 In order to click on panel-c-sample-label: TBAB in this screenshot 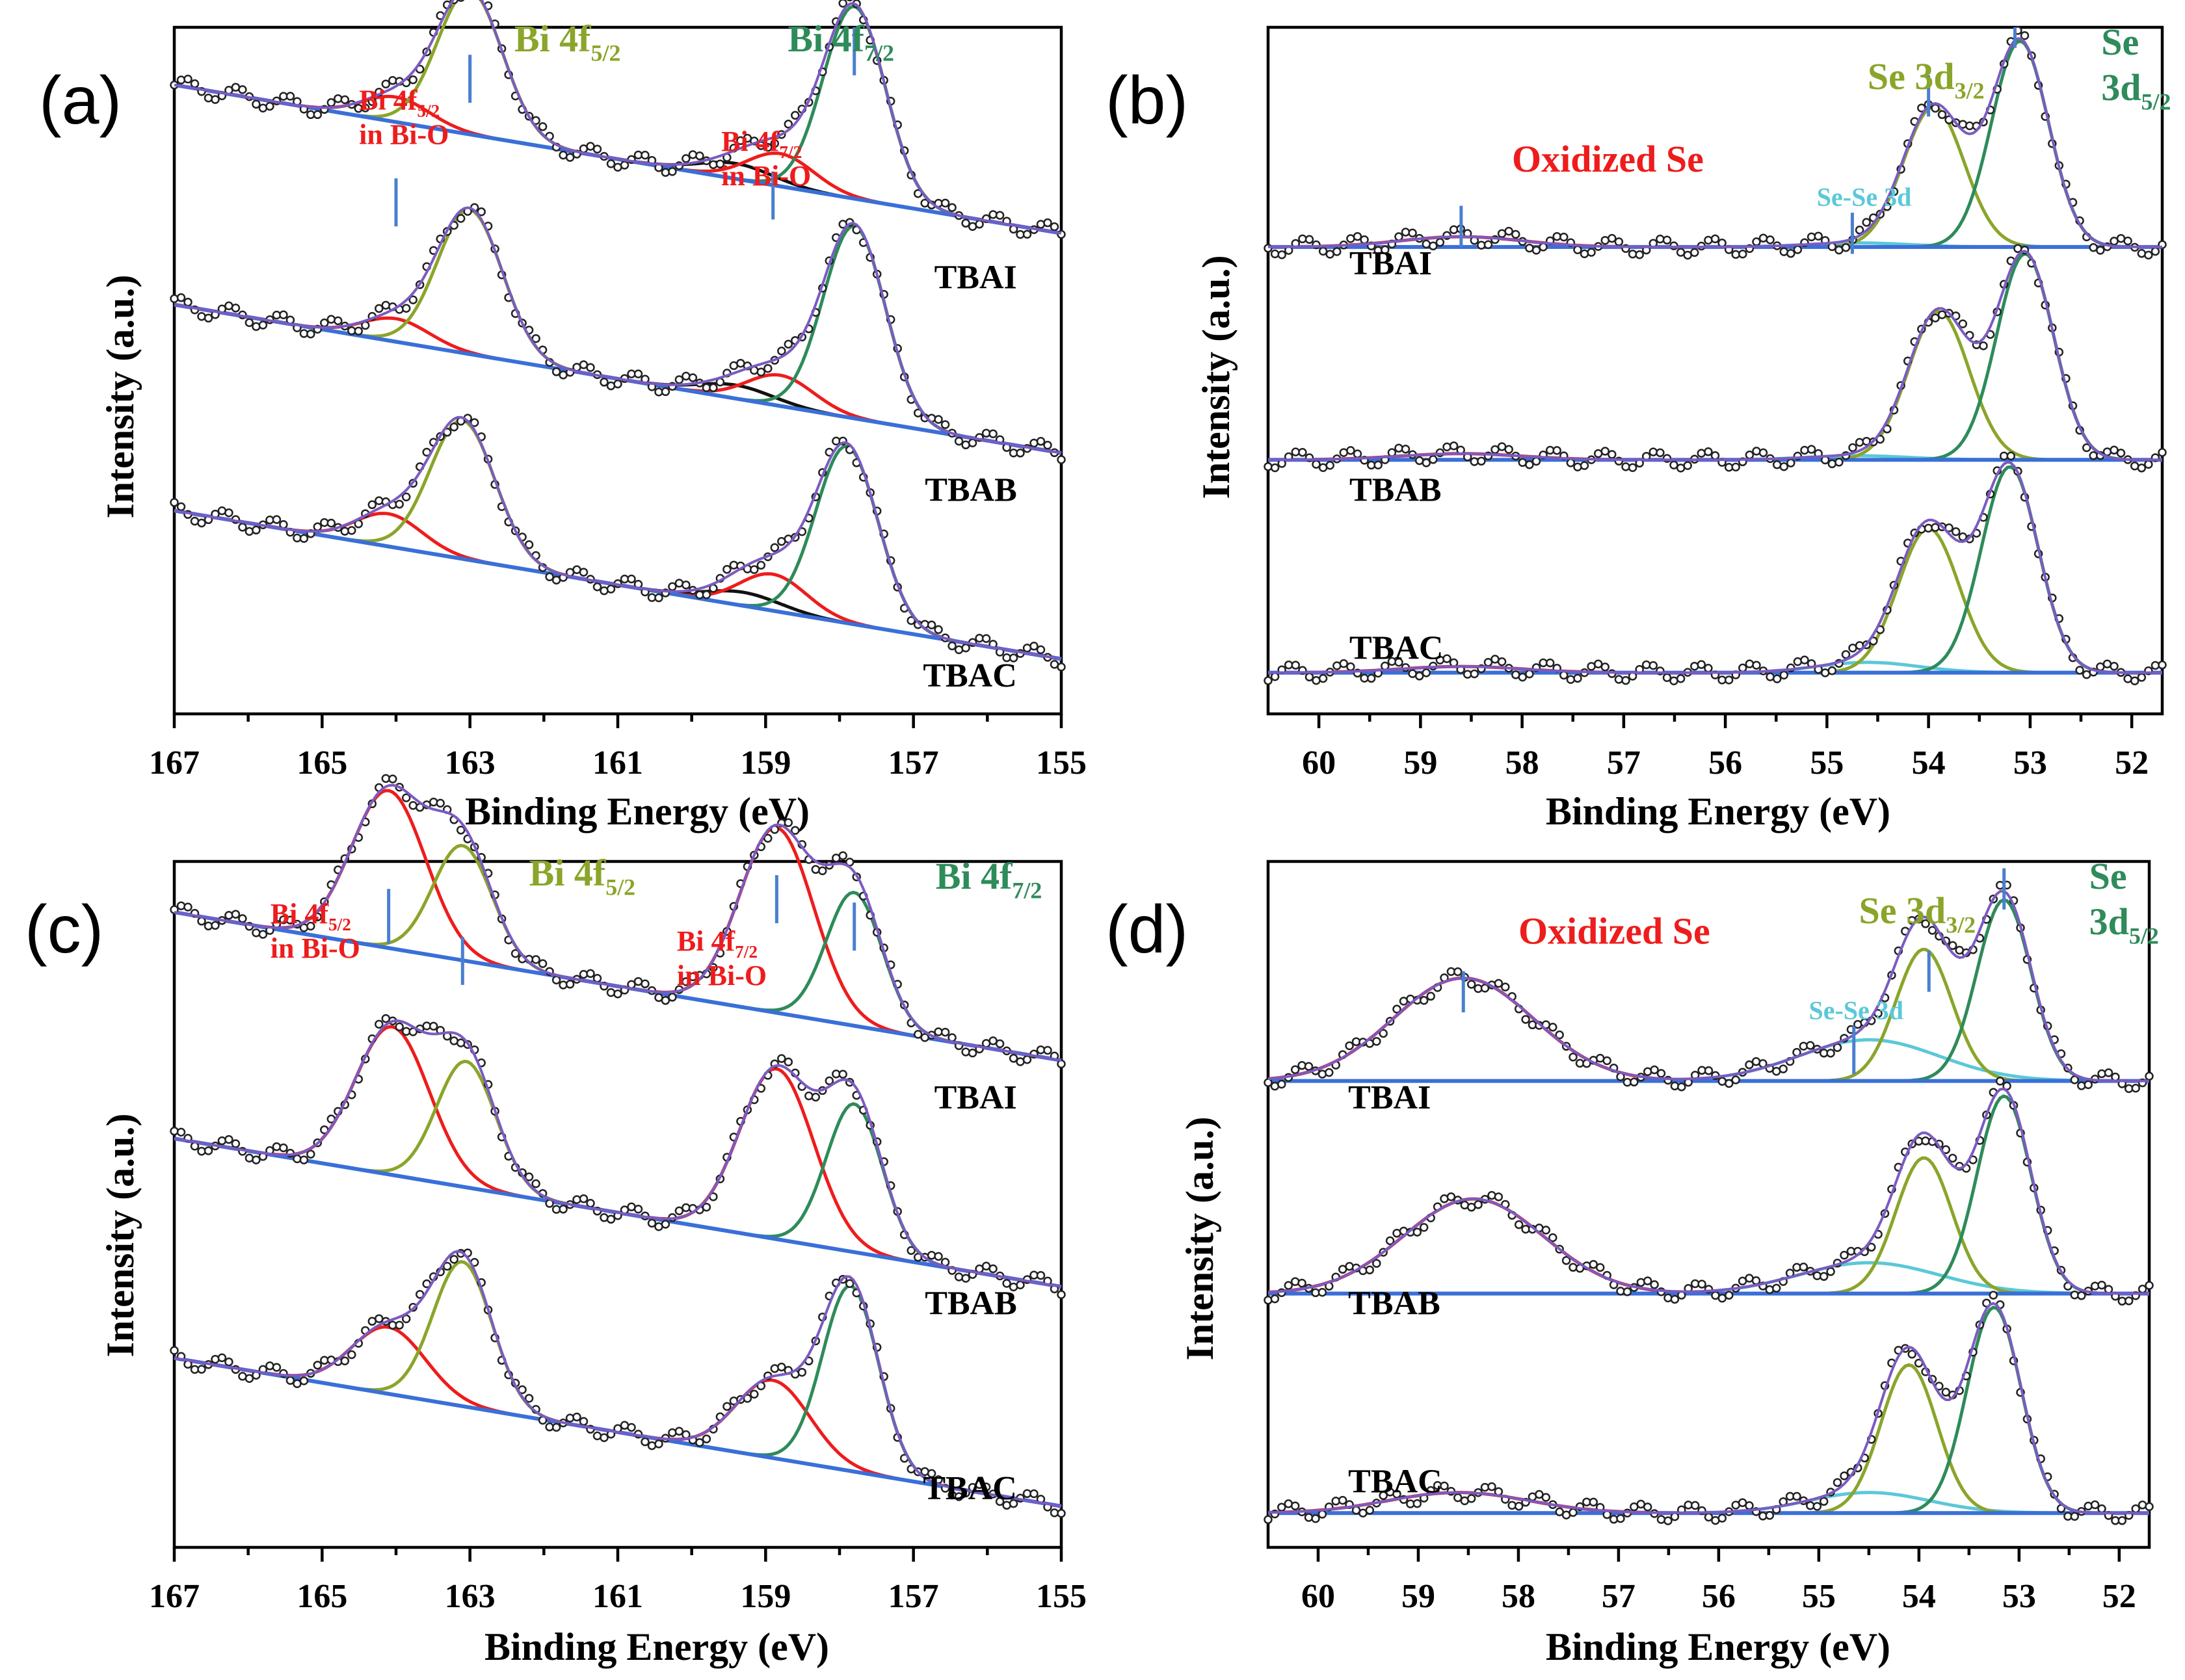, I will do `click(971, 1303)`.